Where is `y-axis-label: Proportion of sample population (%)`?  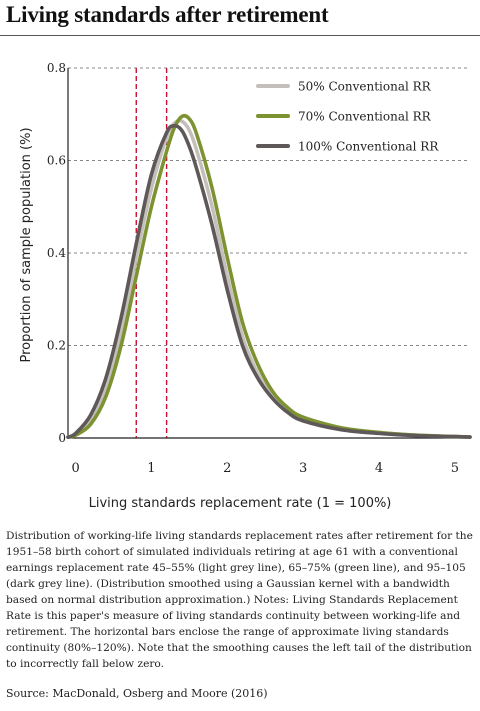
y-axis-label: Proportion of sample population (%) is located at coordinates (26, 244).